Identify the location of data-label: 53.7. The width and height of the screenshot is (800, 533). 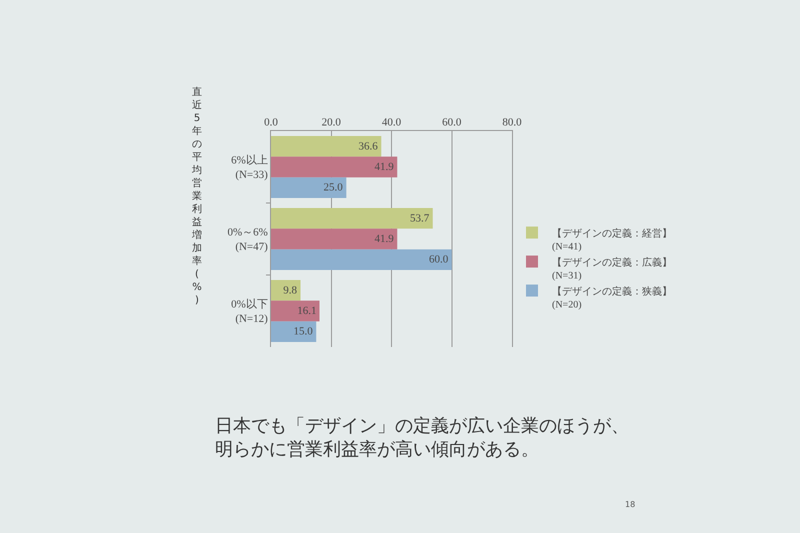
(420, 218).